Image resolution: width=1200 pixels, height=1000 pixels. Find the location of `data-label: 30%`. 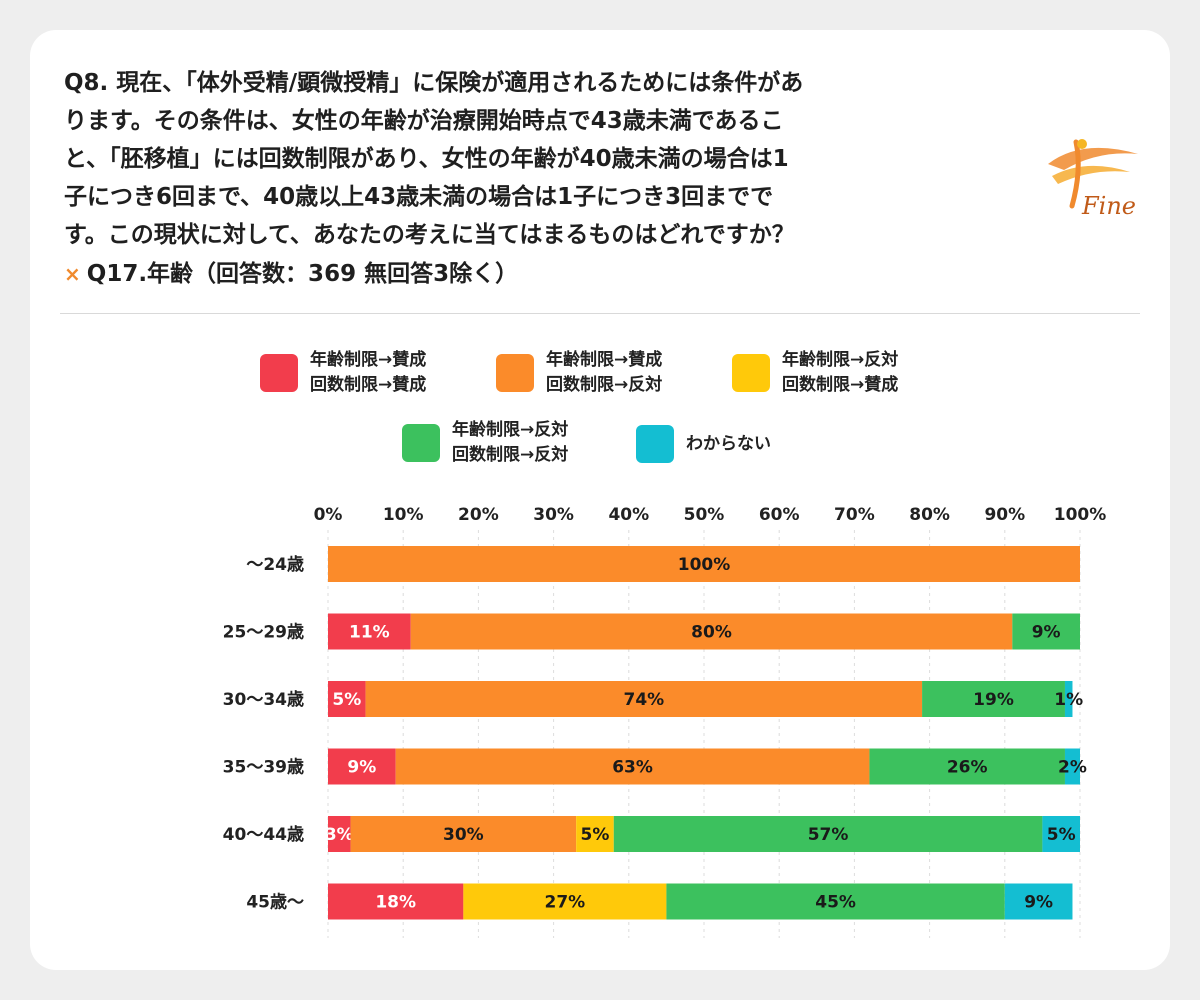

data-label: 30% is located at coordinates (463, 835).